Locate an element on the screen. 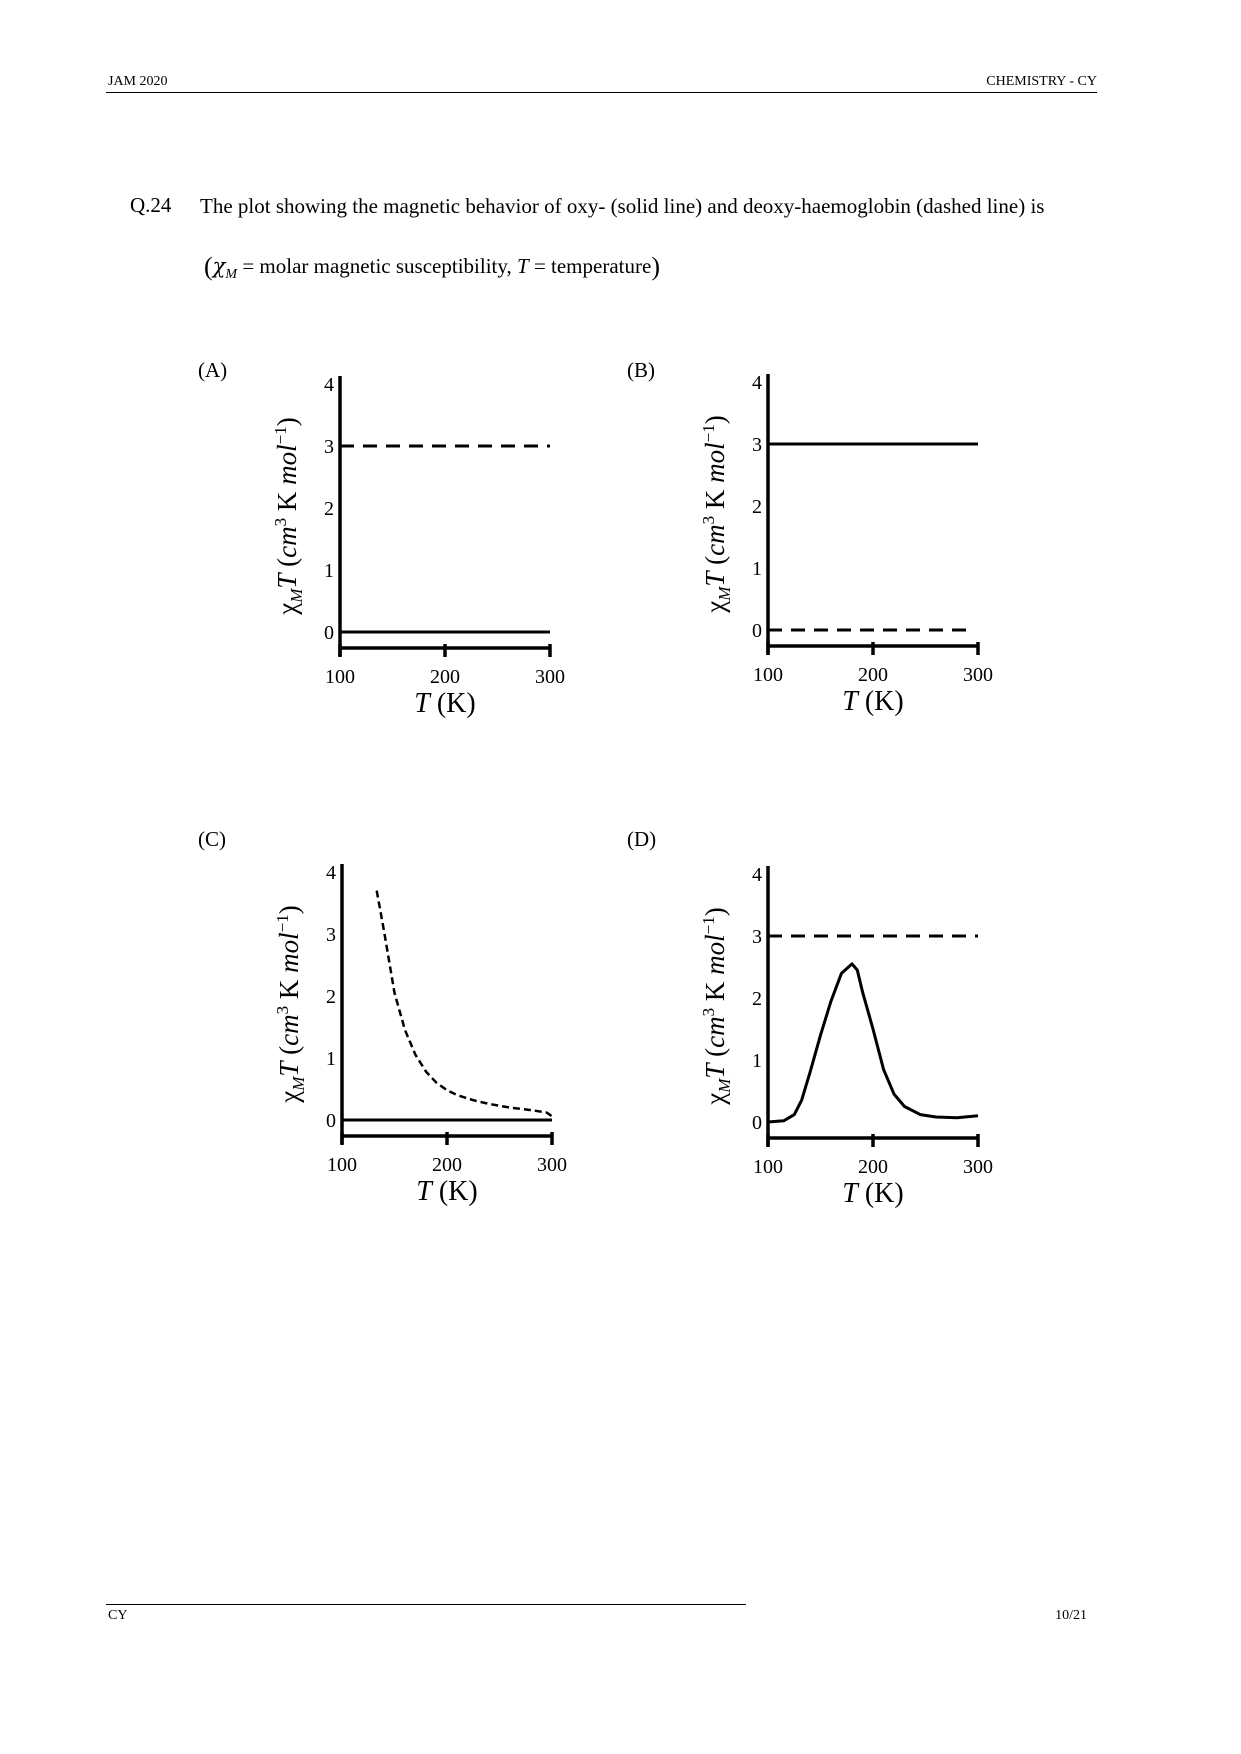 The image size is (1241, 1754). footer-rule is located at coordinates (426, 1604).